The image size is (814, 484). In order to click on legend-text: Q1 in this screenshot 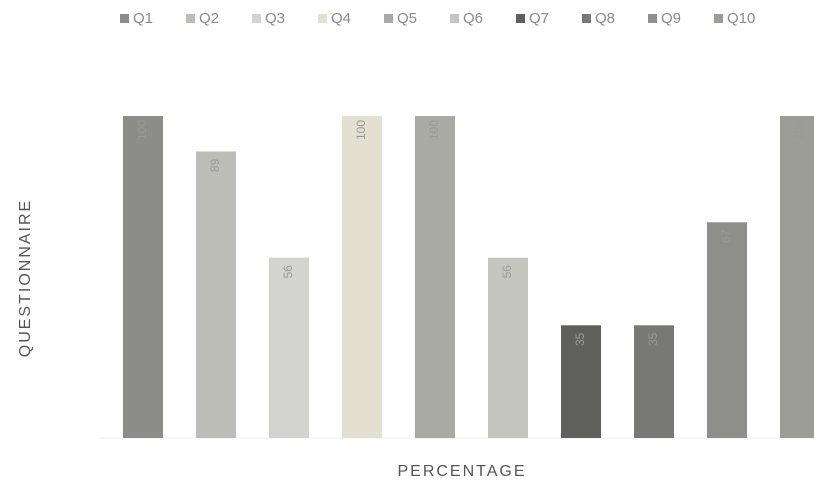, I will do `click(143, 18)`.